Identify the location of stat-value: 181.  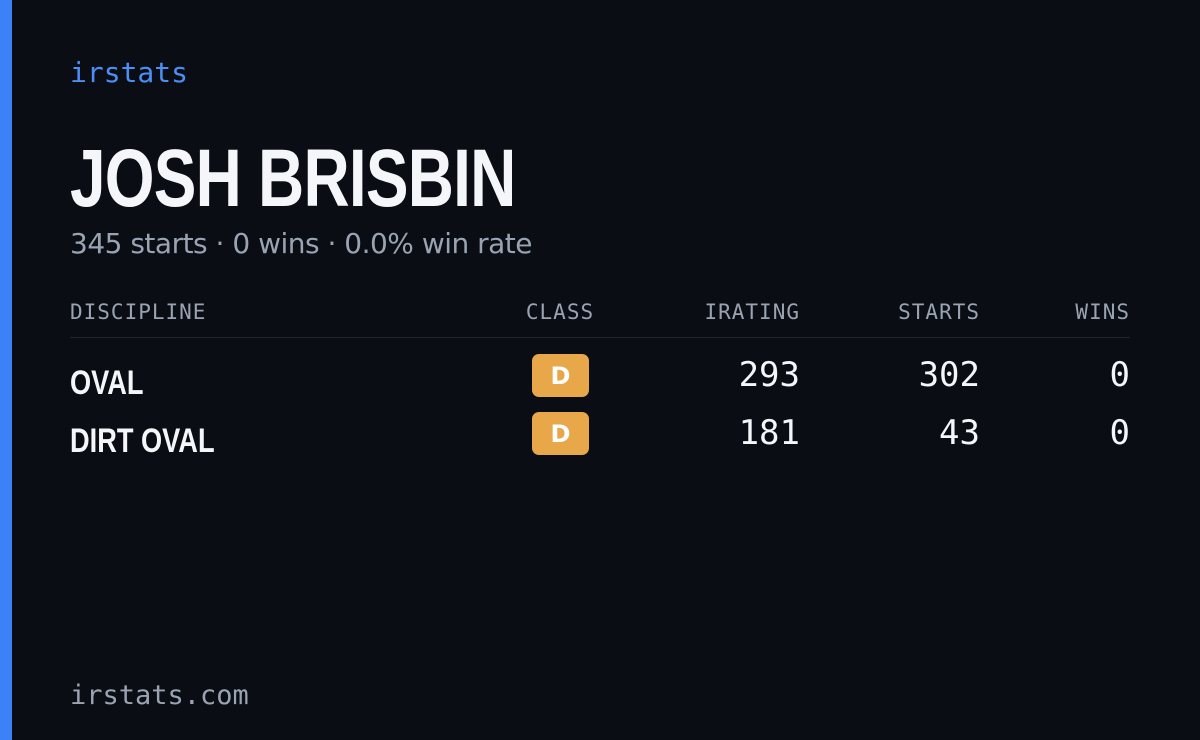
(769, 433).